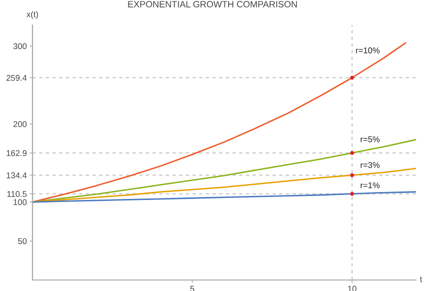  What do you see at coordinates (20, 46) in the screenshot?
I see `y-tick-label: 300` at bounding box center [20, 46].